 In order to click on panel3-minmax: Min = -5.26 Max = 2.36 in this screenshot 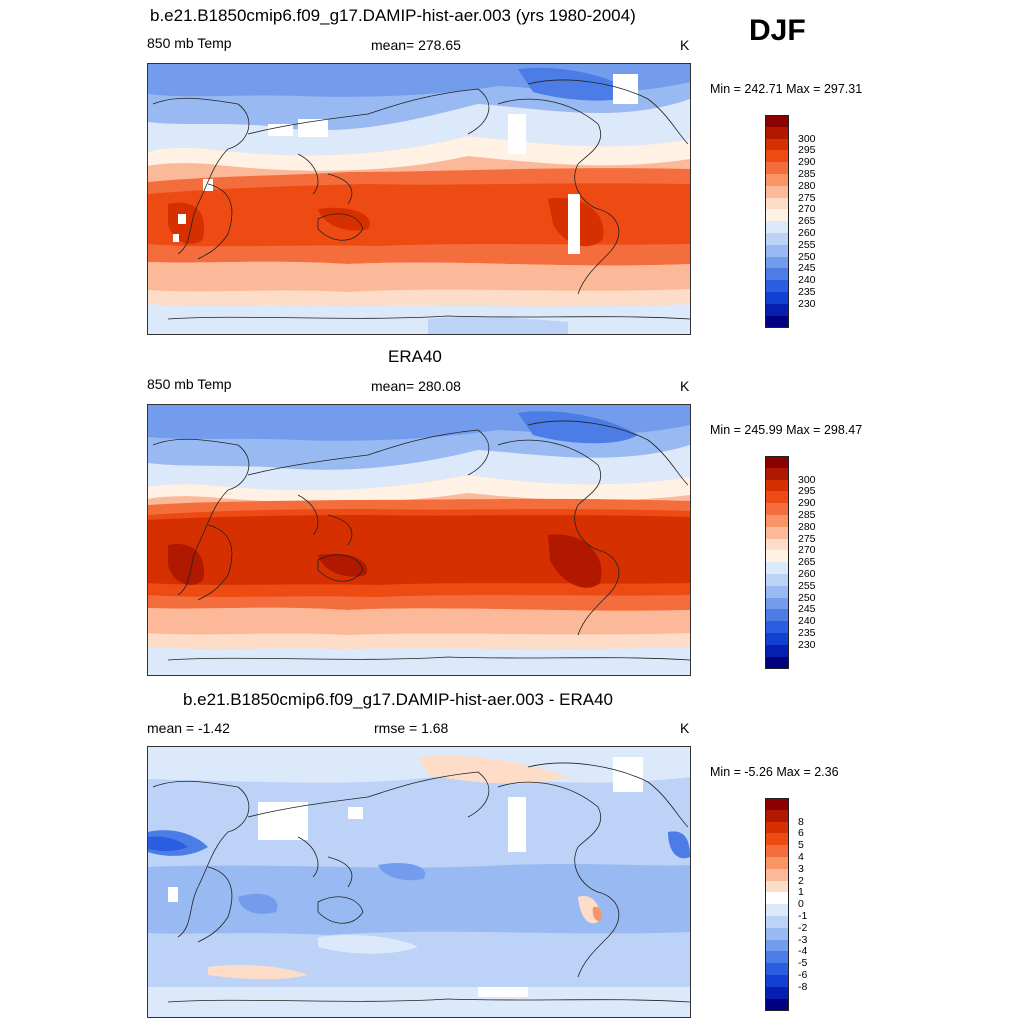, I will do `click(774, 772)`.